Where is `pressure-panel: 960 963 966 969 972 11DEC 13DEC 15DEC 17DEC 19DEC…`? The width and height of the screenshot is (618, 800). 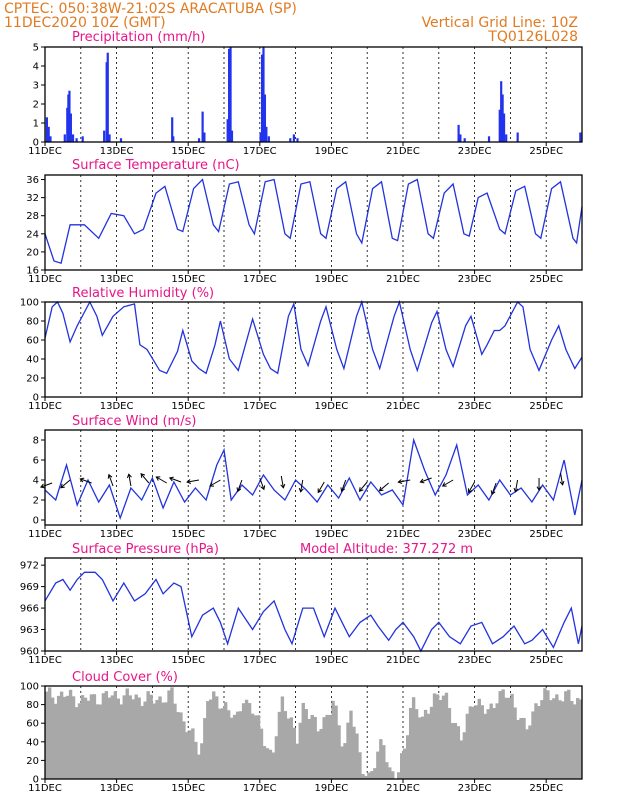 pressure-panel: 960 963 966 969 972 11DEC 13DEC 15DEC 17DEC 19DEC… is located at coordinates (301, 611).